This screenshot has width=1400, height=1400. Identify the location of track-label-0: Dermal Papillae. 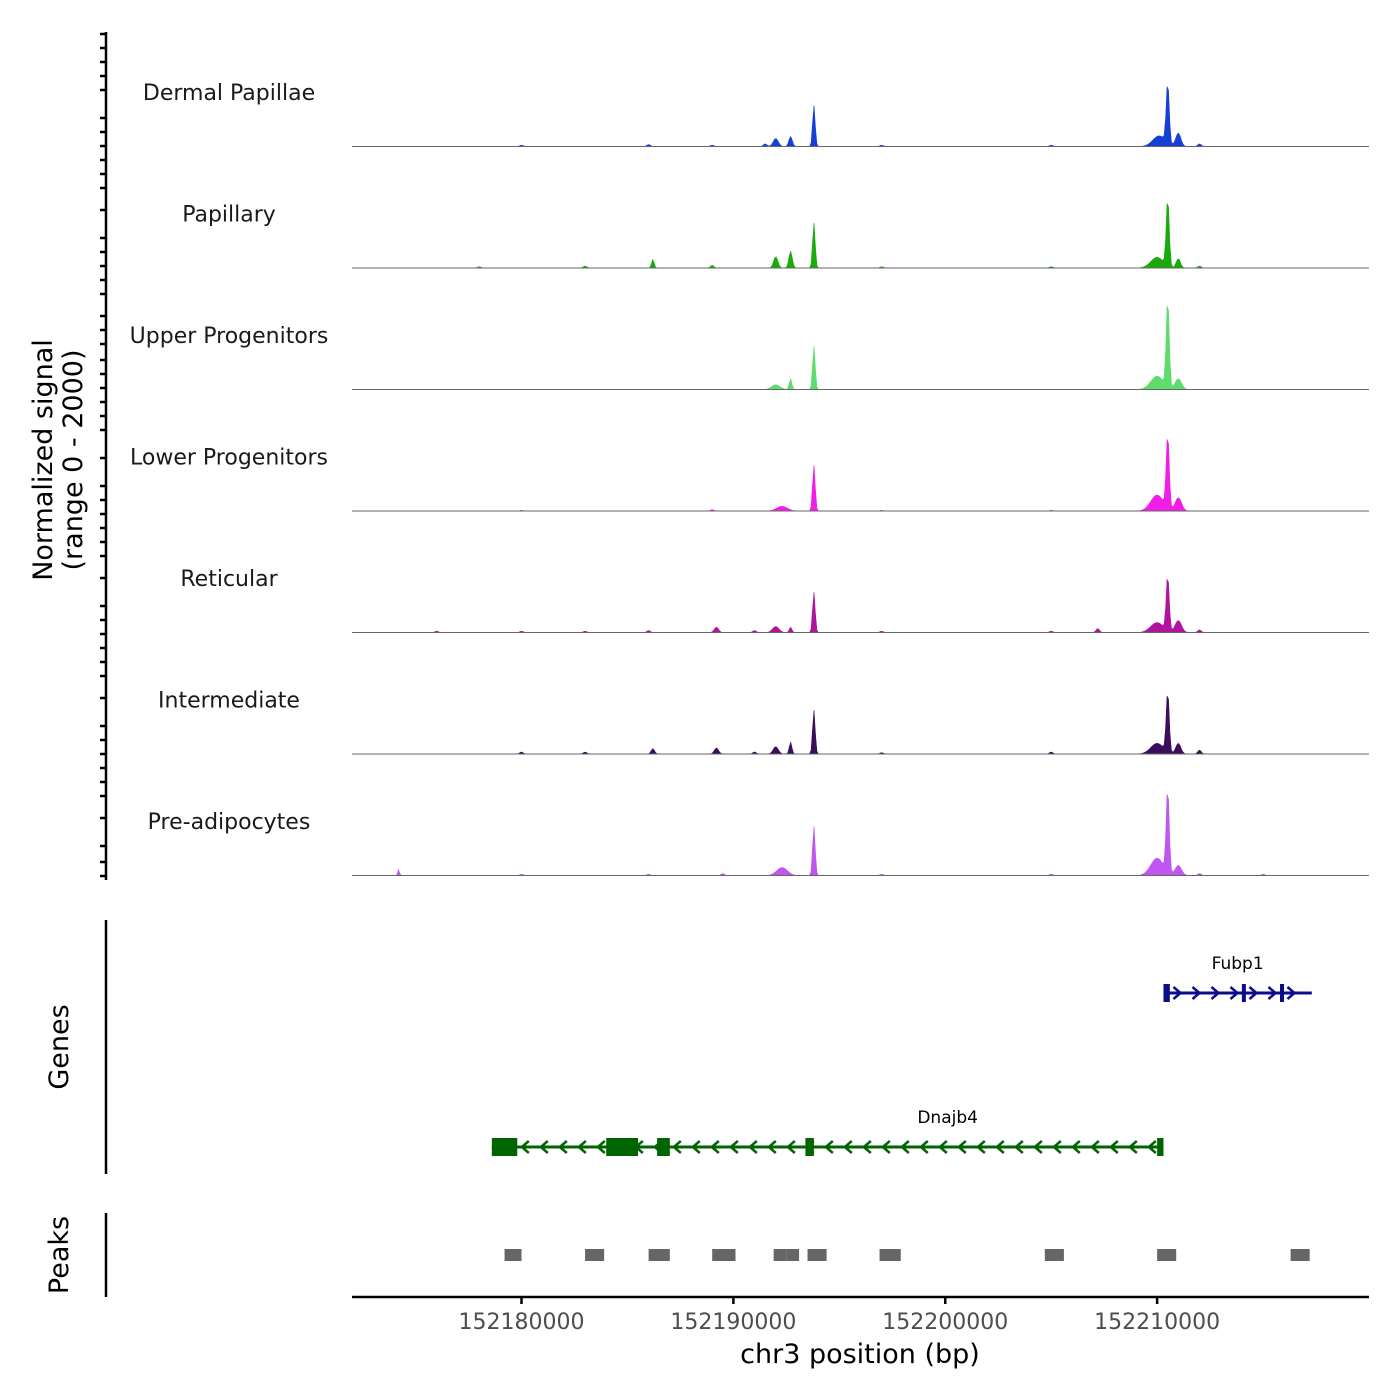
(229, 93).